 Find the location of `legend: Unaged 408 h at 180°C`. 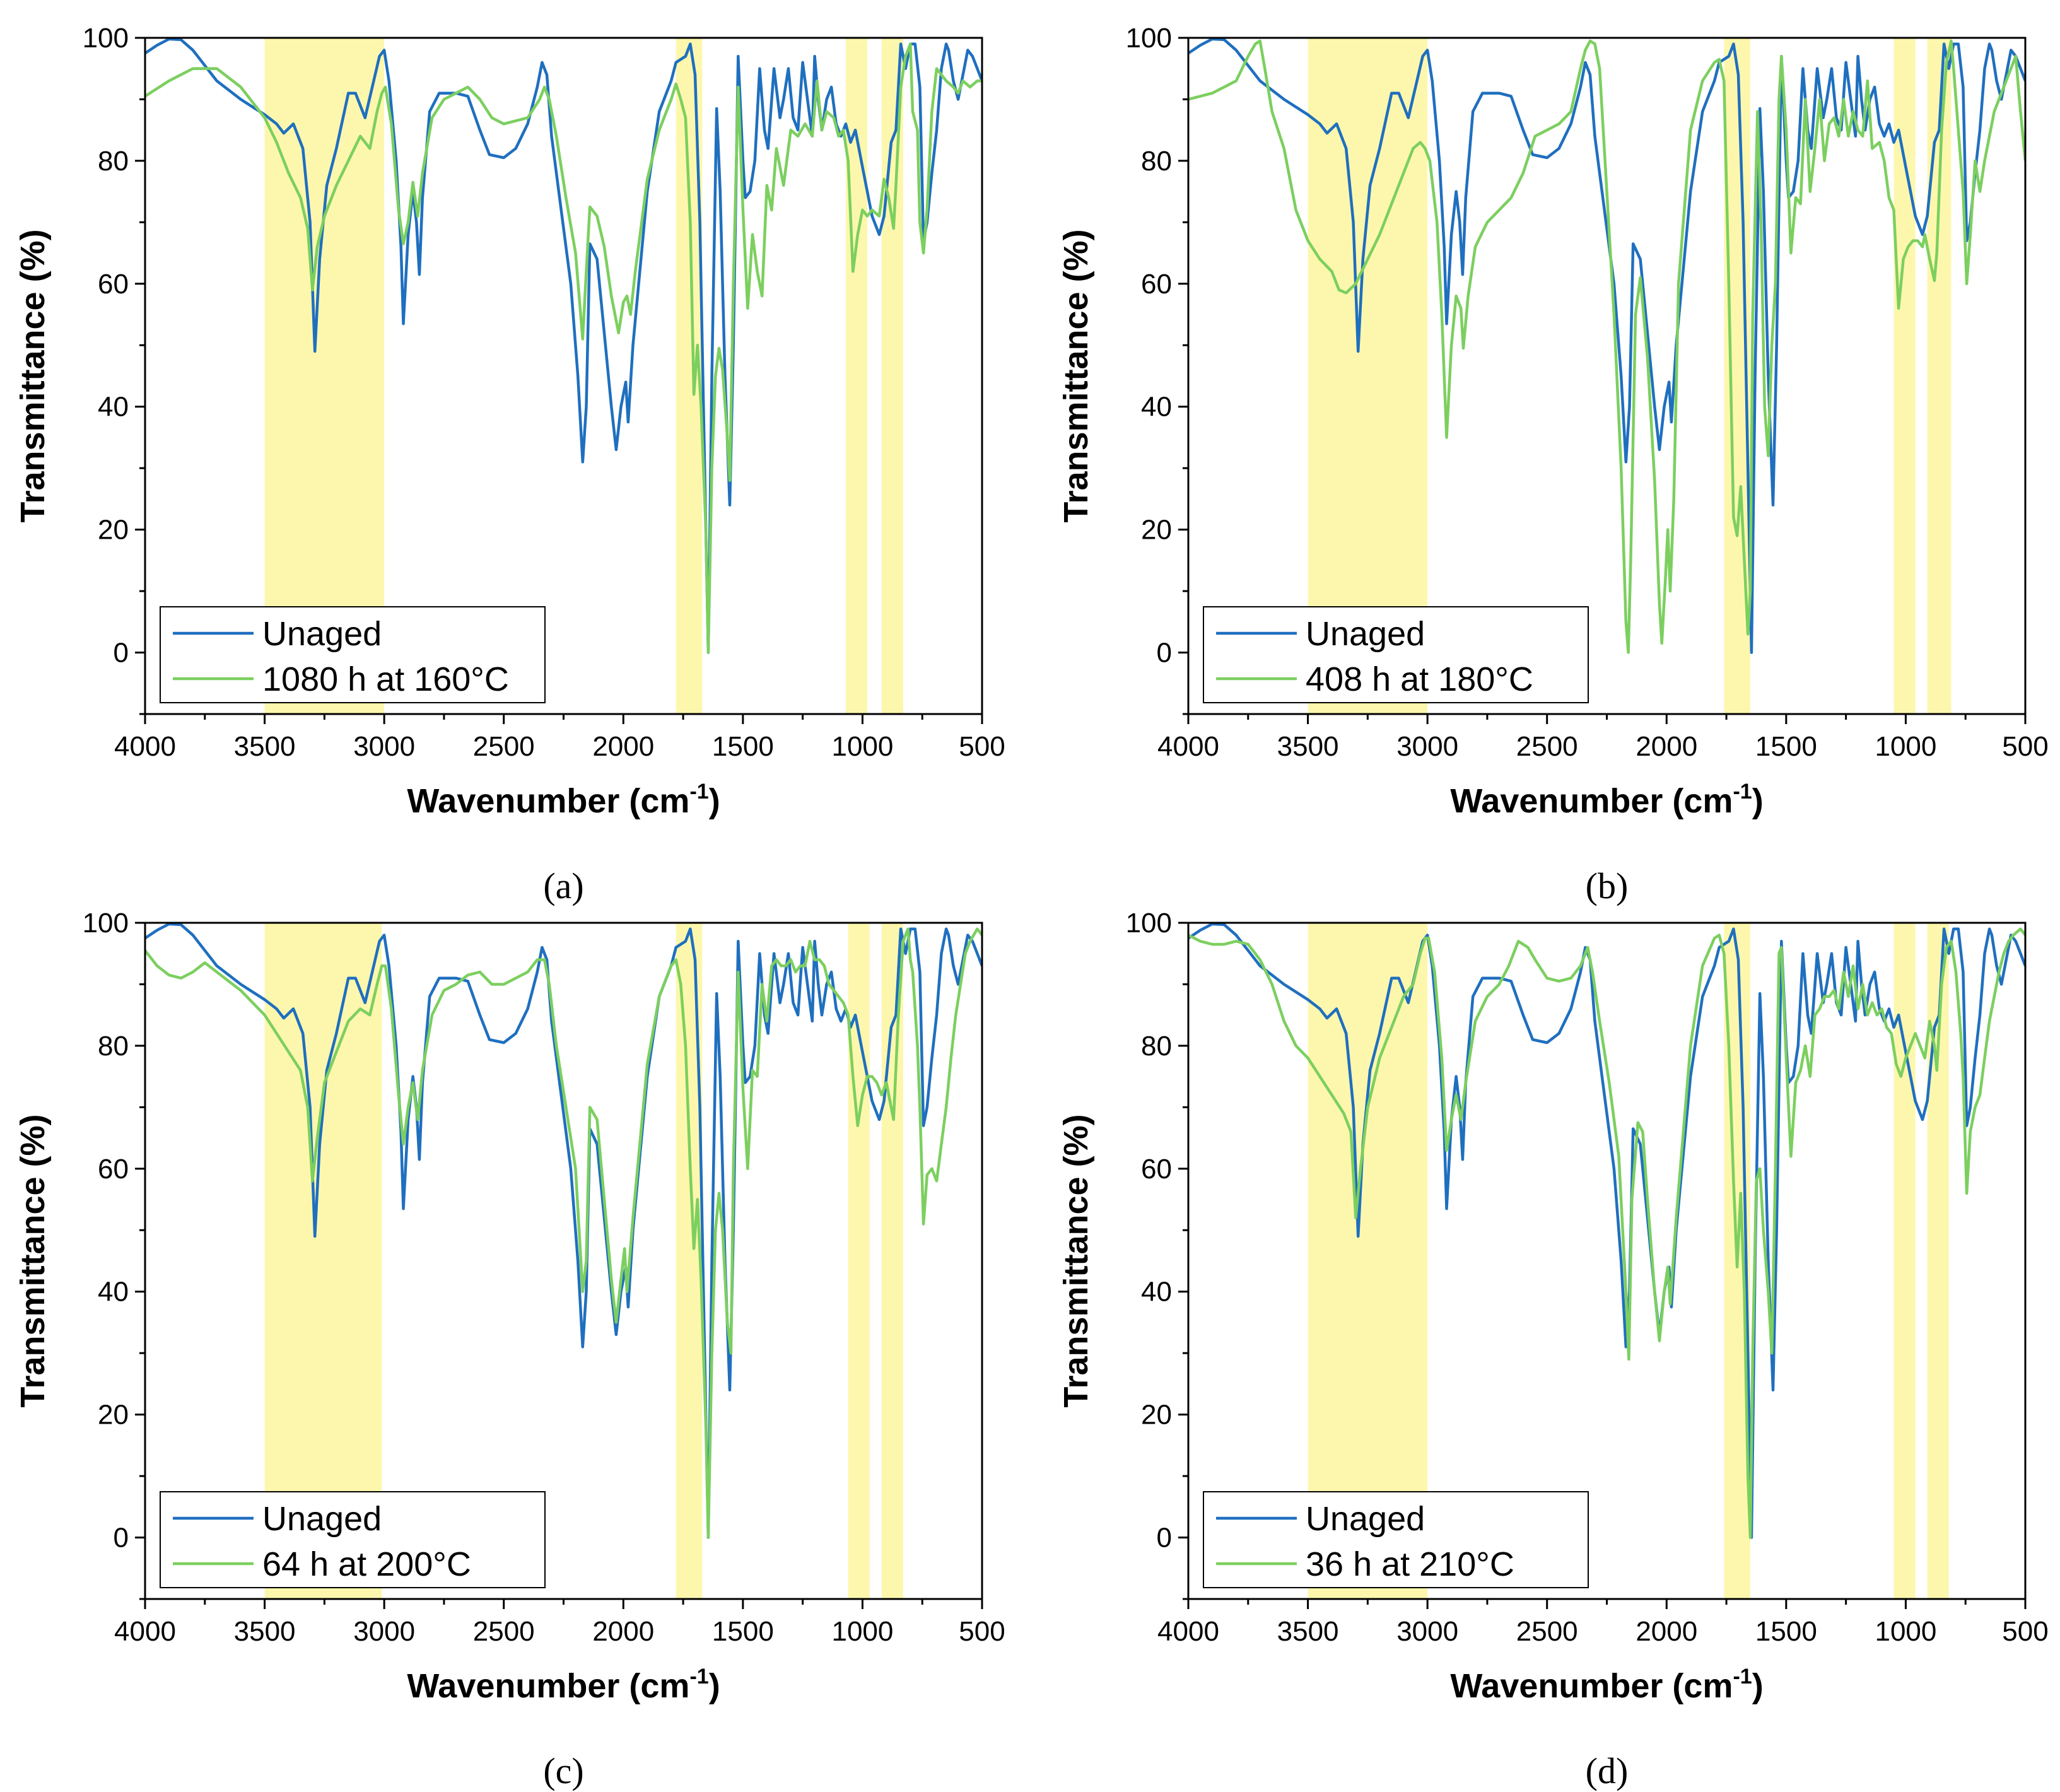

legend: Unaged 408 h at 180°C is located at coordinates (1396, 654).